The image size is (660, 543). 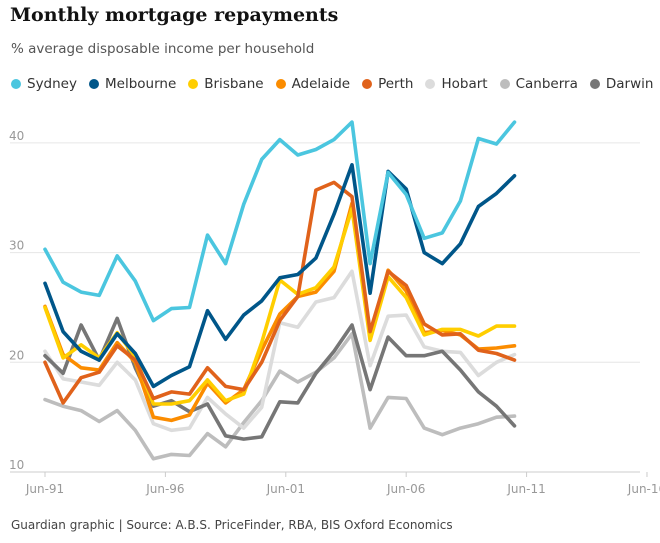 I want to click on legend-label: Hobart, so click(x=464, y=84).